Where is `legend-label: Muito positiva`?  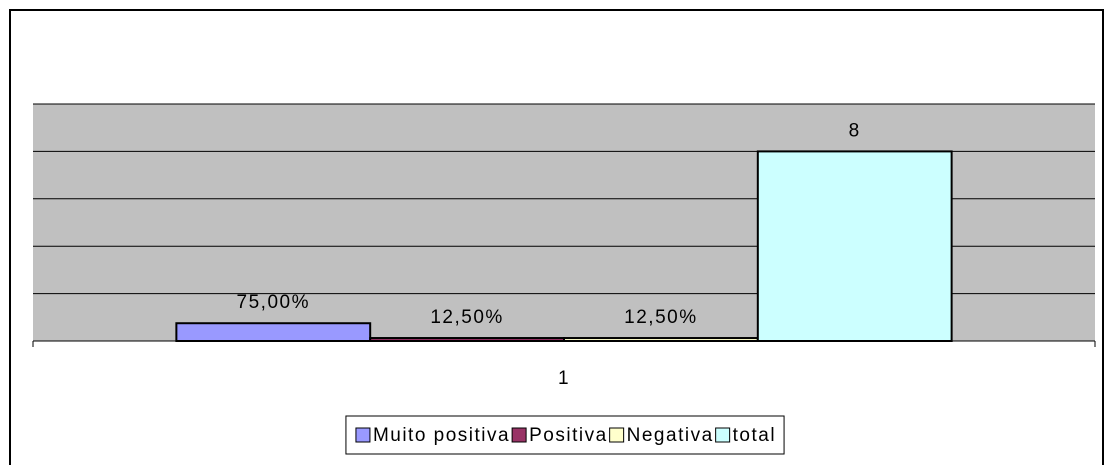 legend-label: Muito positiva is located at coordinates (441, 435).